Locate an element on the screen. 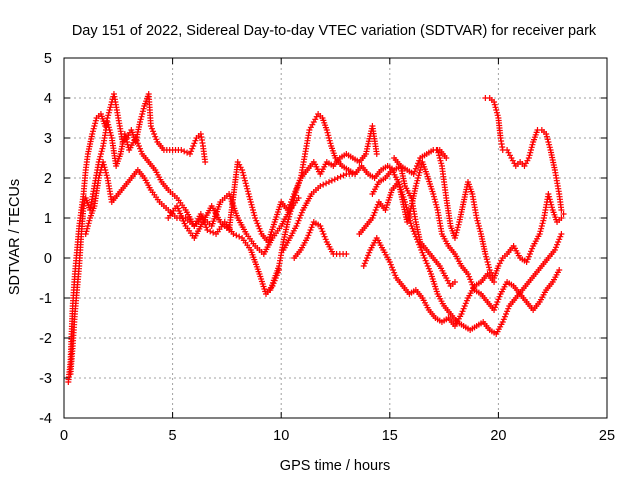 The height and width of the screenshot is (480, 640). y-tick-label: 0 is located at coordinates (48, 259).